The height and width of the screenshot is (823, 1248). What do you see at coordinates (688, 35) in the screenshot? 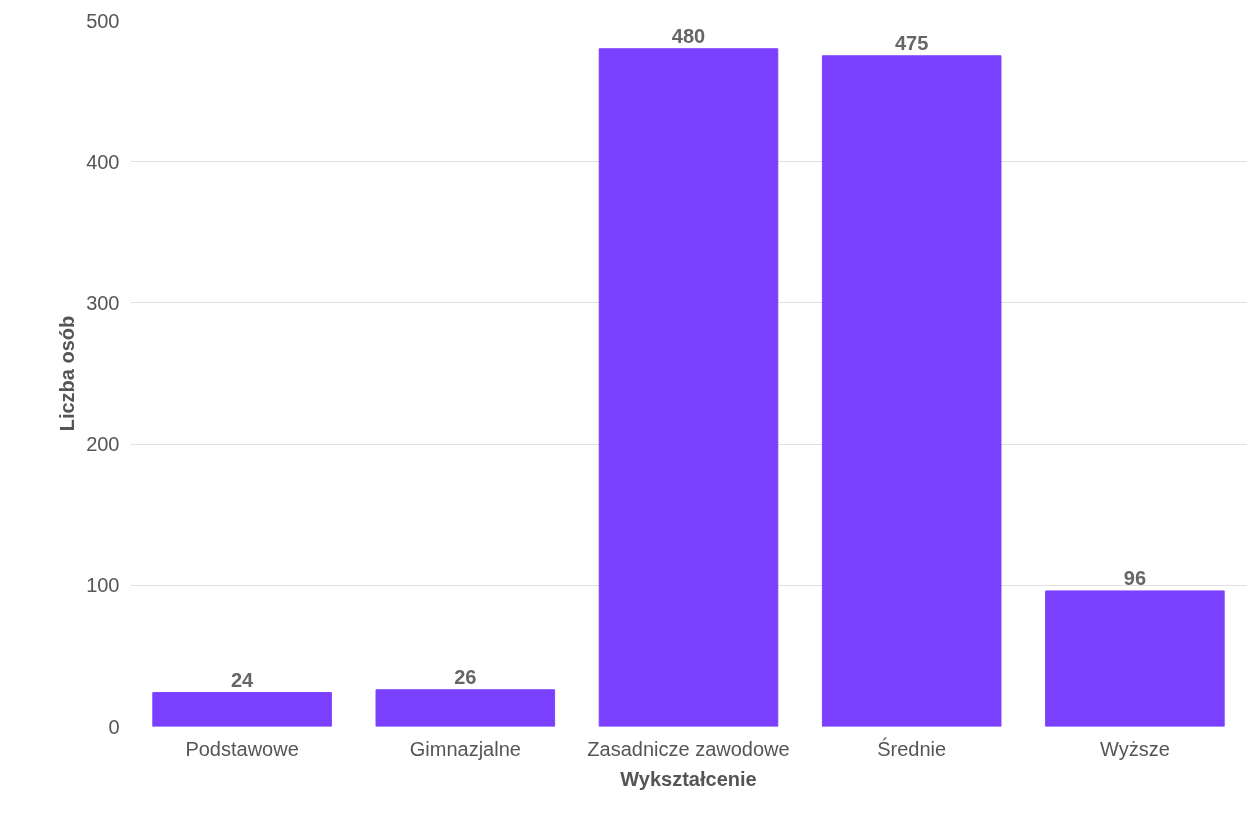
I see `data-label: 480` at bounding box center [688, 35].